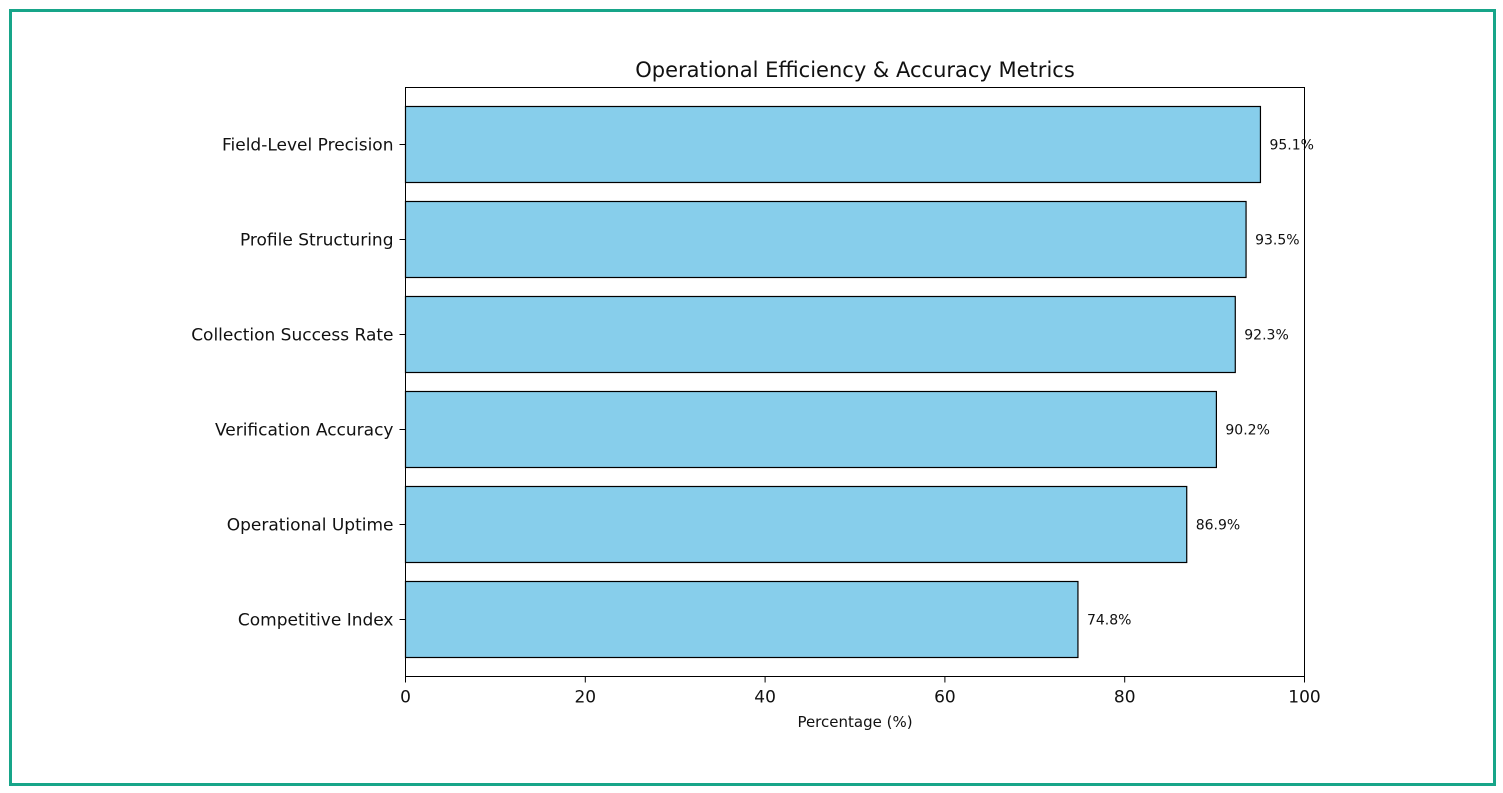 Image resolution: width=1503 pixels, height=793 pixels. What do you see at coordinates (585, 698) in the screenshot?
I see `x-tick-label: 20` at bounding box center [585, 698].